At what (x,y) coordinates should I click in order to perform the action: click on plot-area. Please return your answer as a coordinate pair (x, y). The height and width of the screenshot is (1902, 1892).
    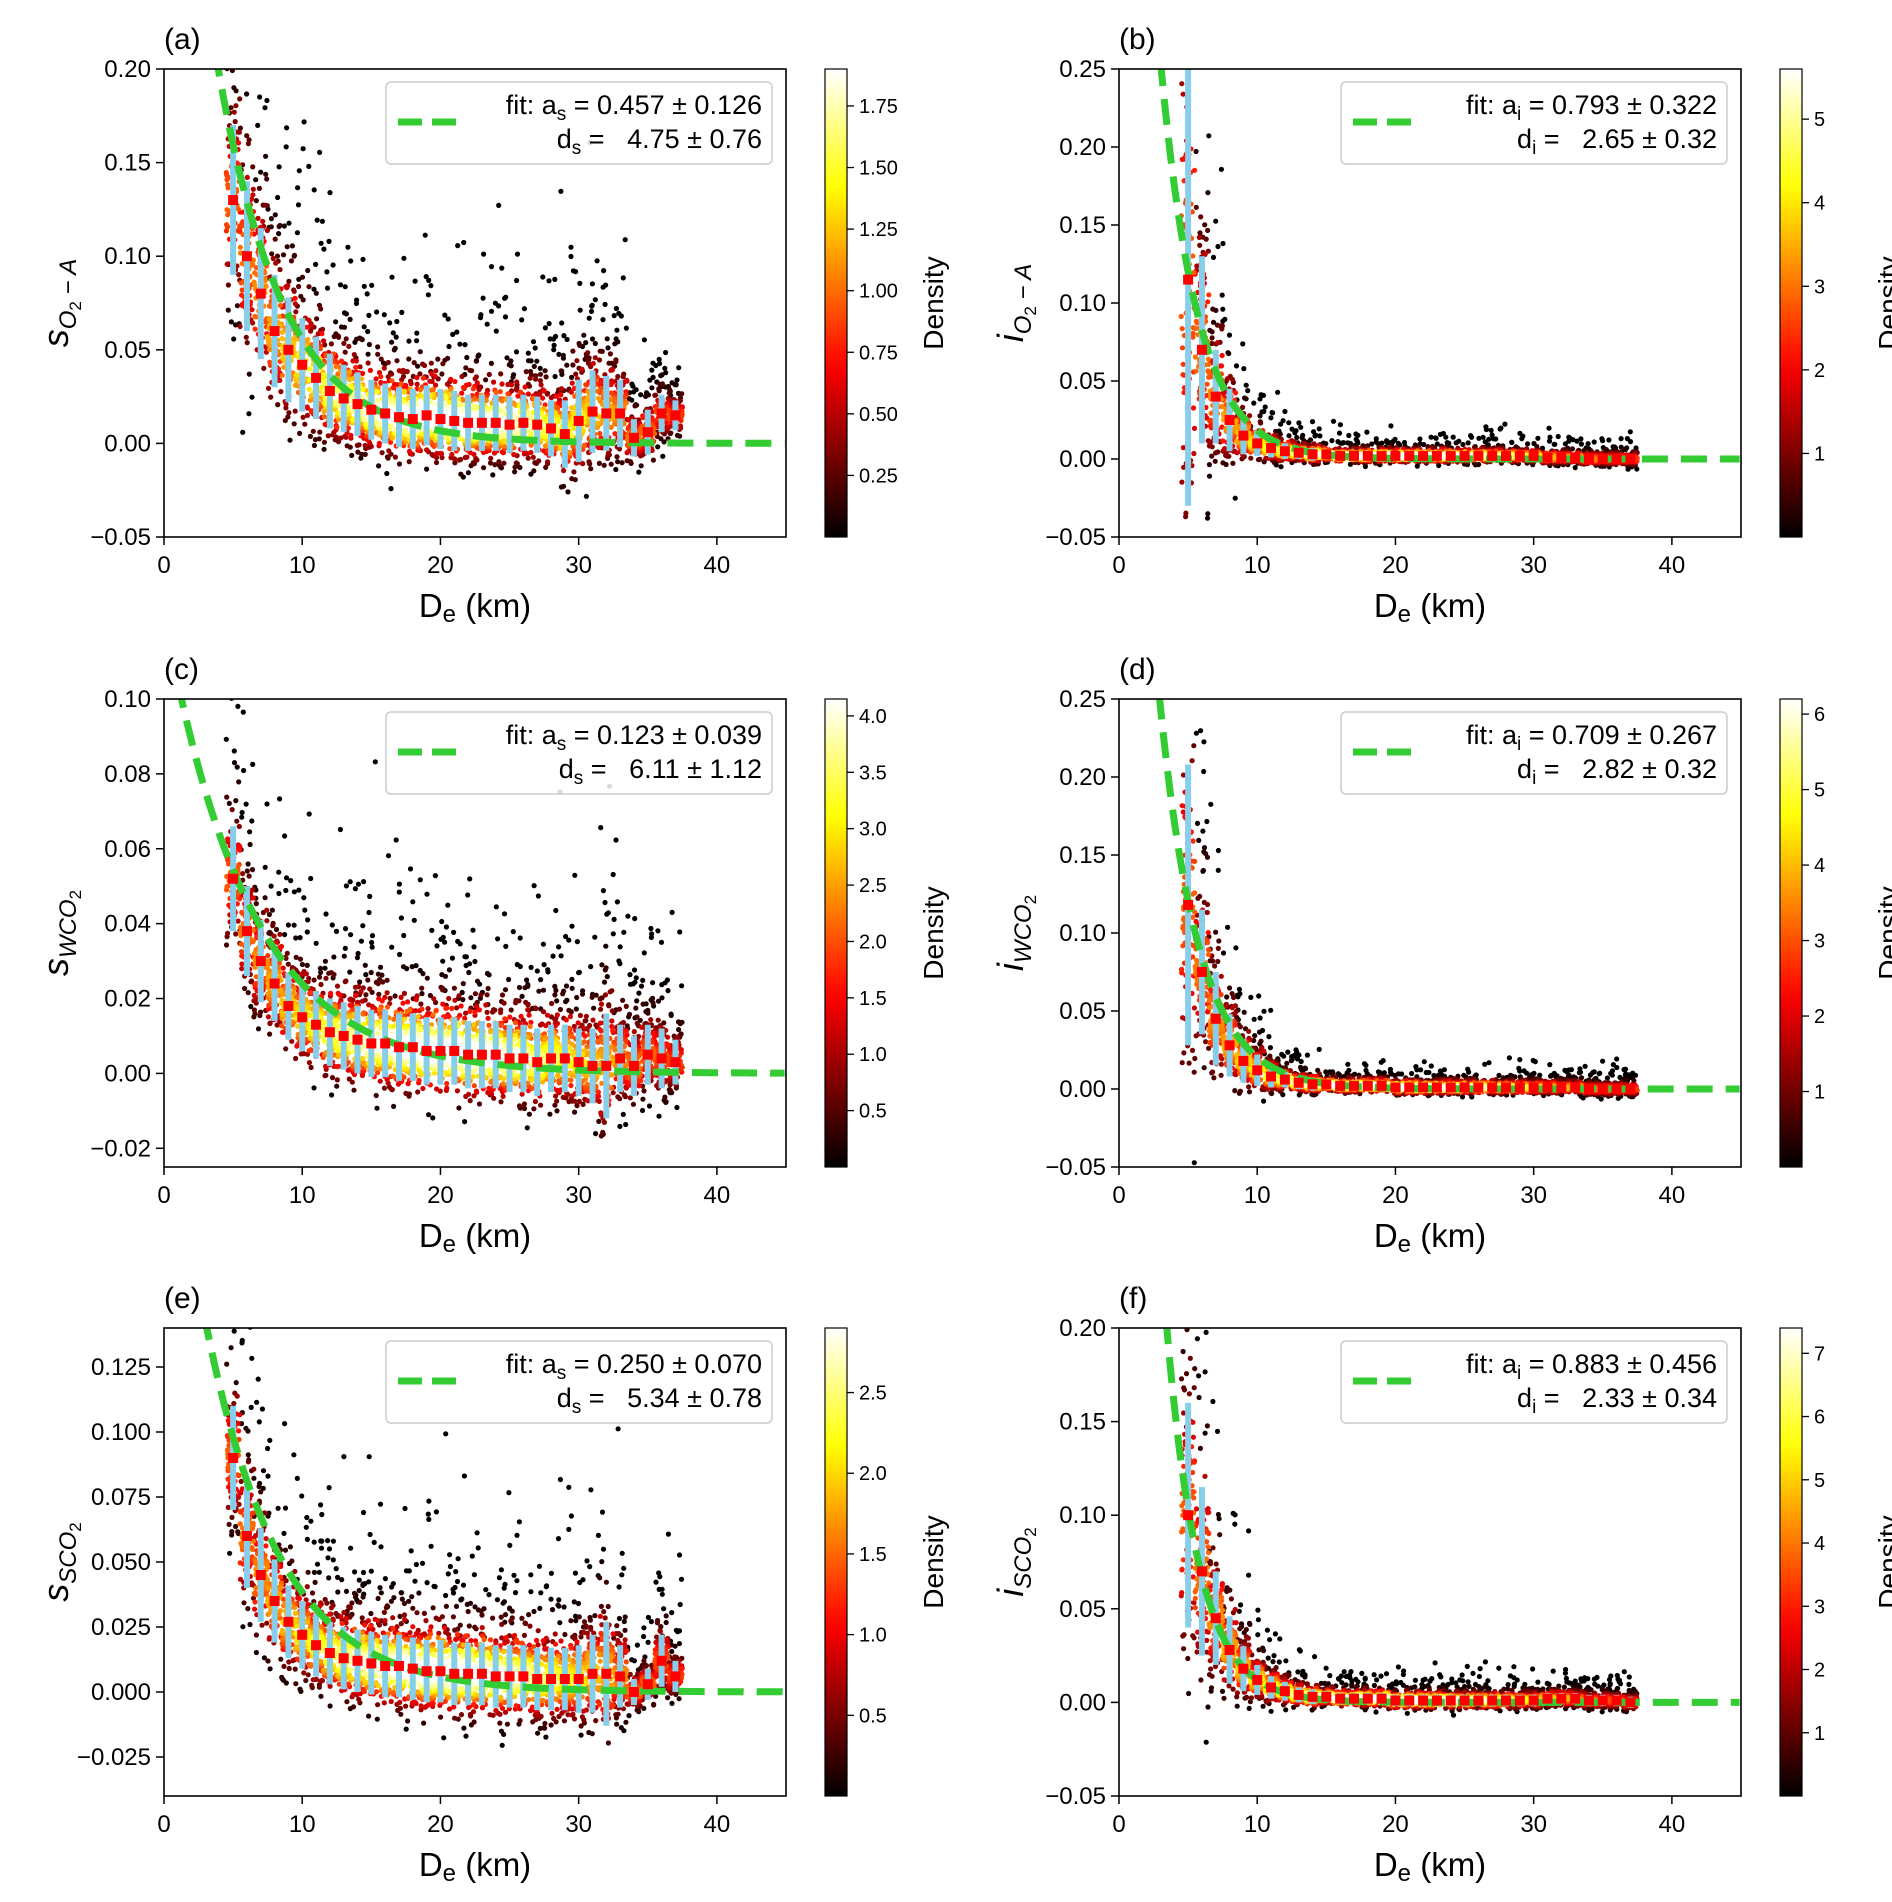
    Looking at the image, I should click on (1448, 295).